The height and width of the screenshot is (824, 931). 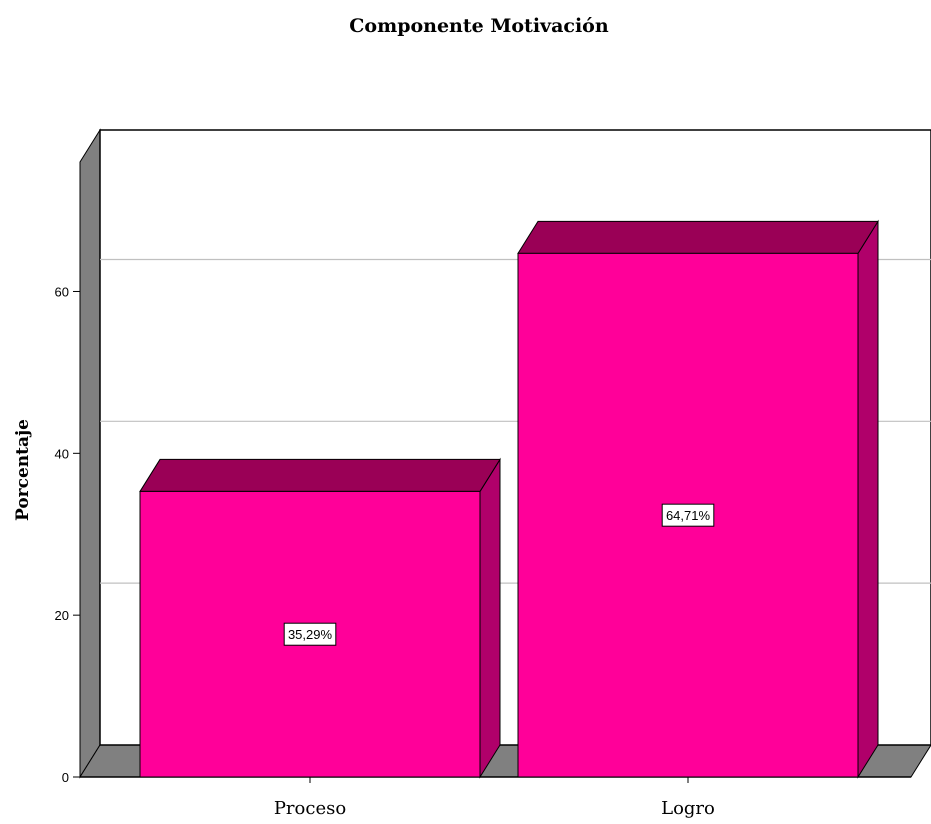 I want to click on data-label: 35,29%, so click(x=310, y=634).